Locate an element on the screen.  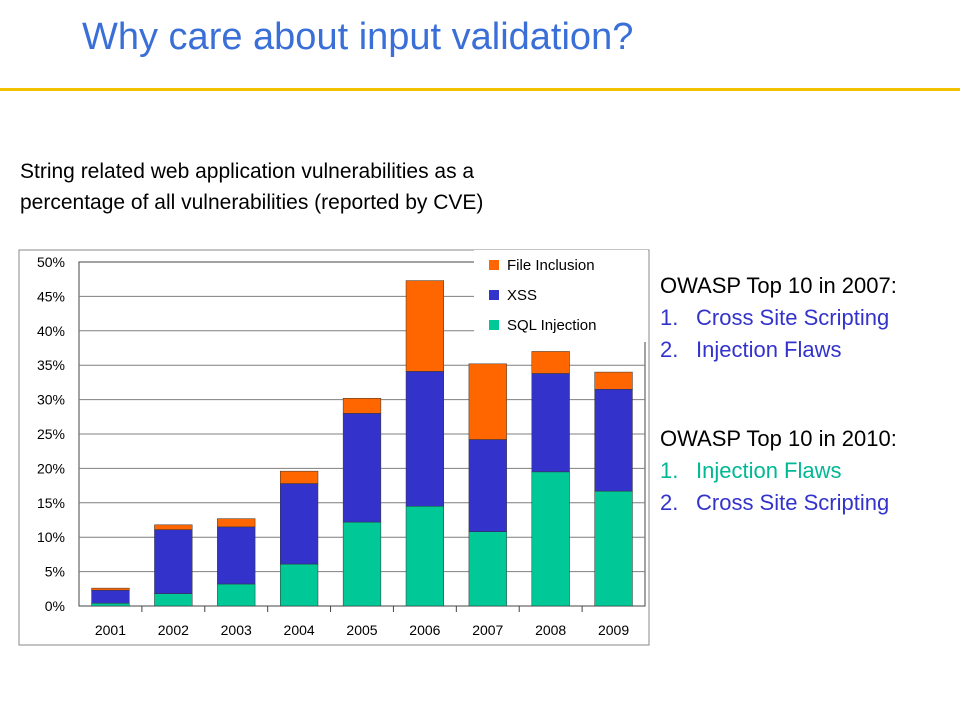
owasp-2007-item-2: 2. Injection Flaws is located at coordinates (778, 350).